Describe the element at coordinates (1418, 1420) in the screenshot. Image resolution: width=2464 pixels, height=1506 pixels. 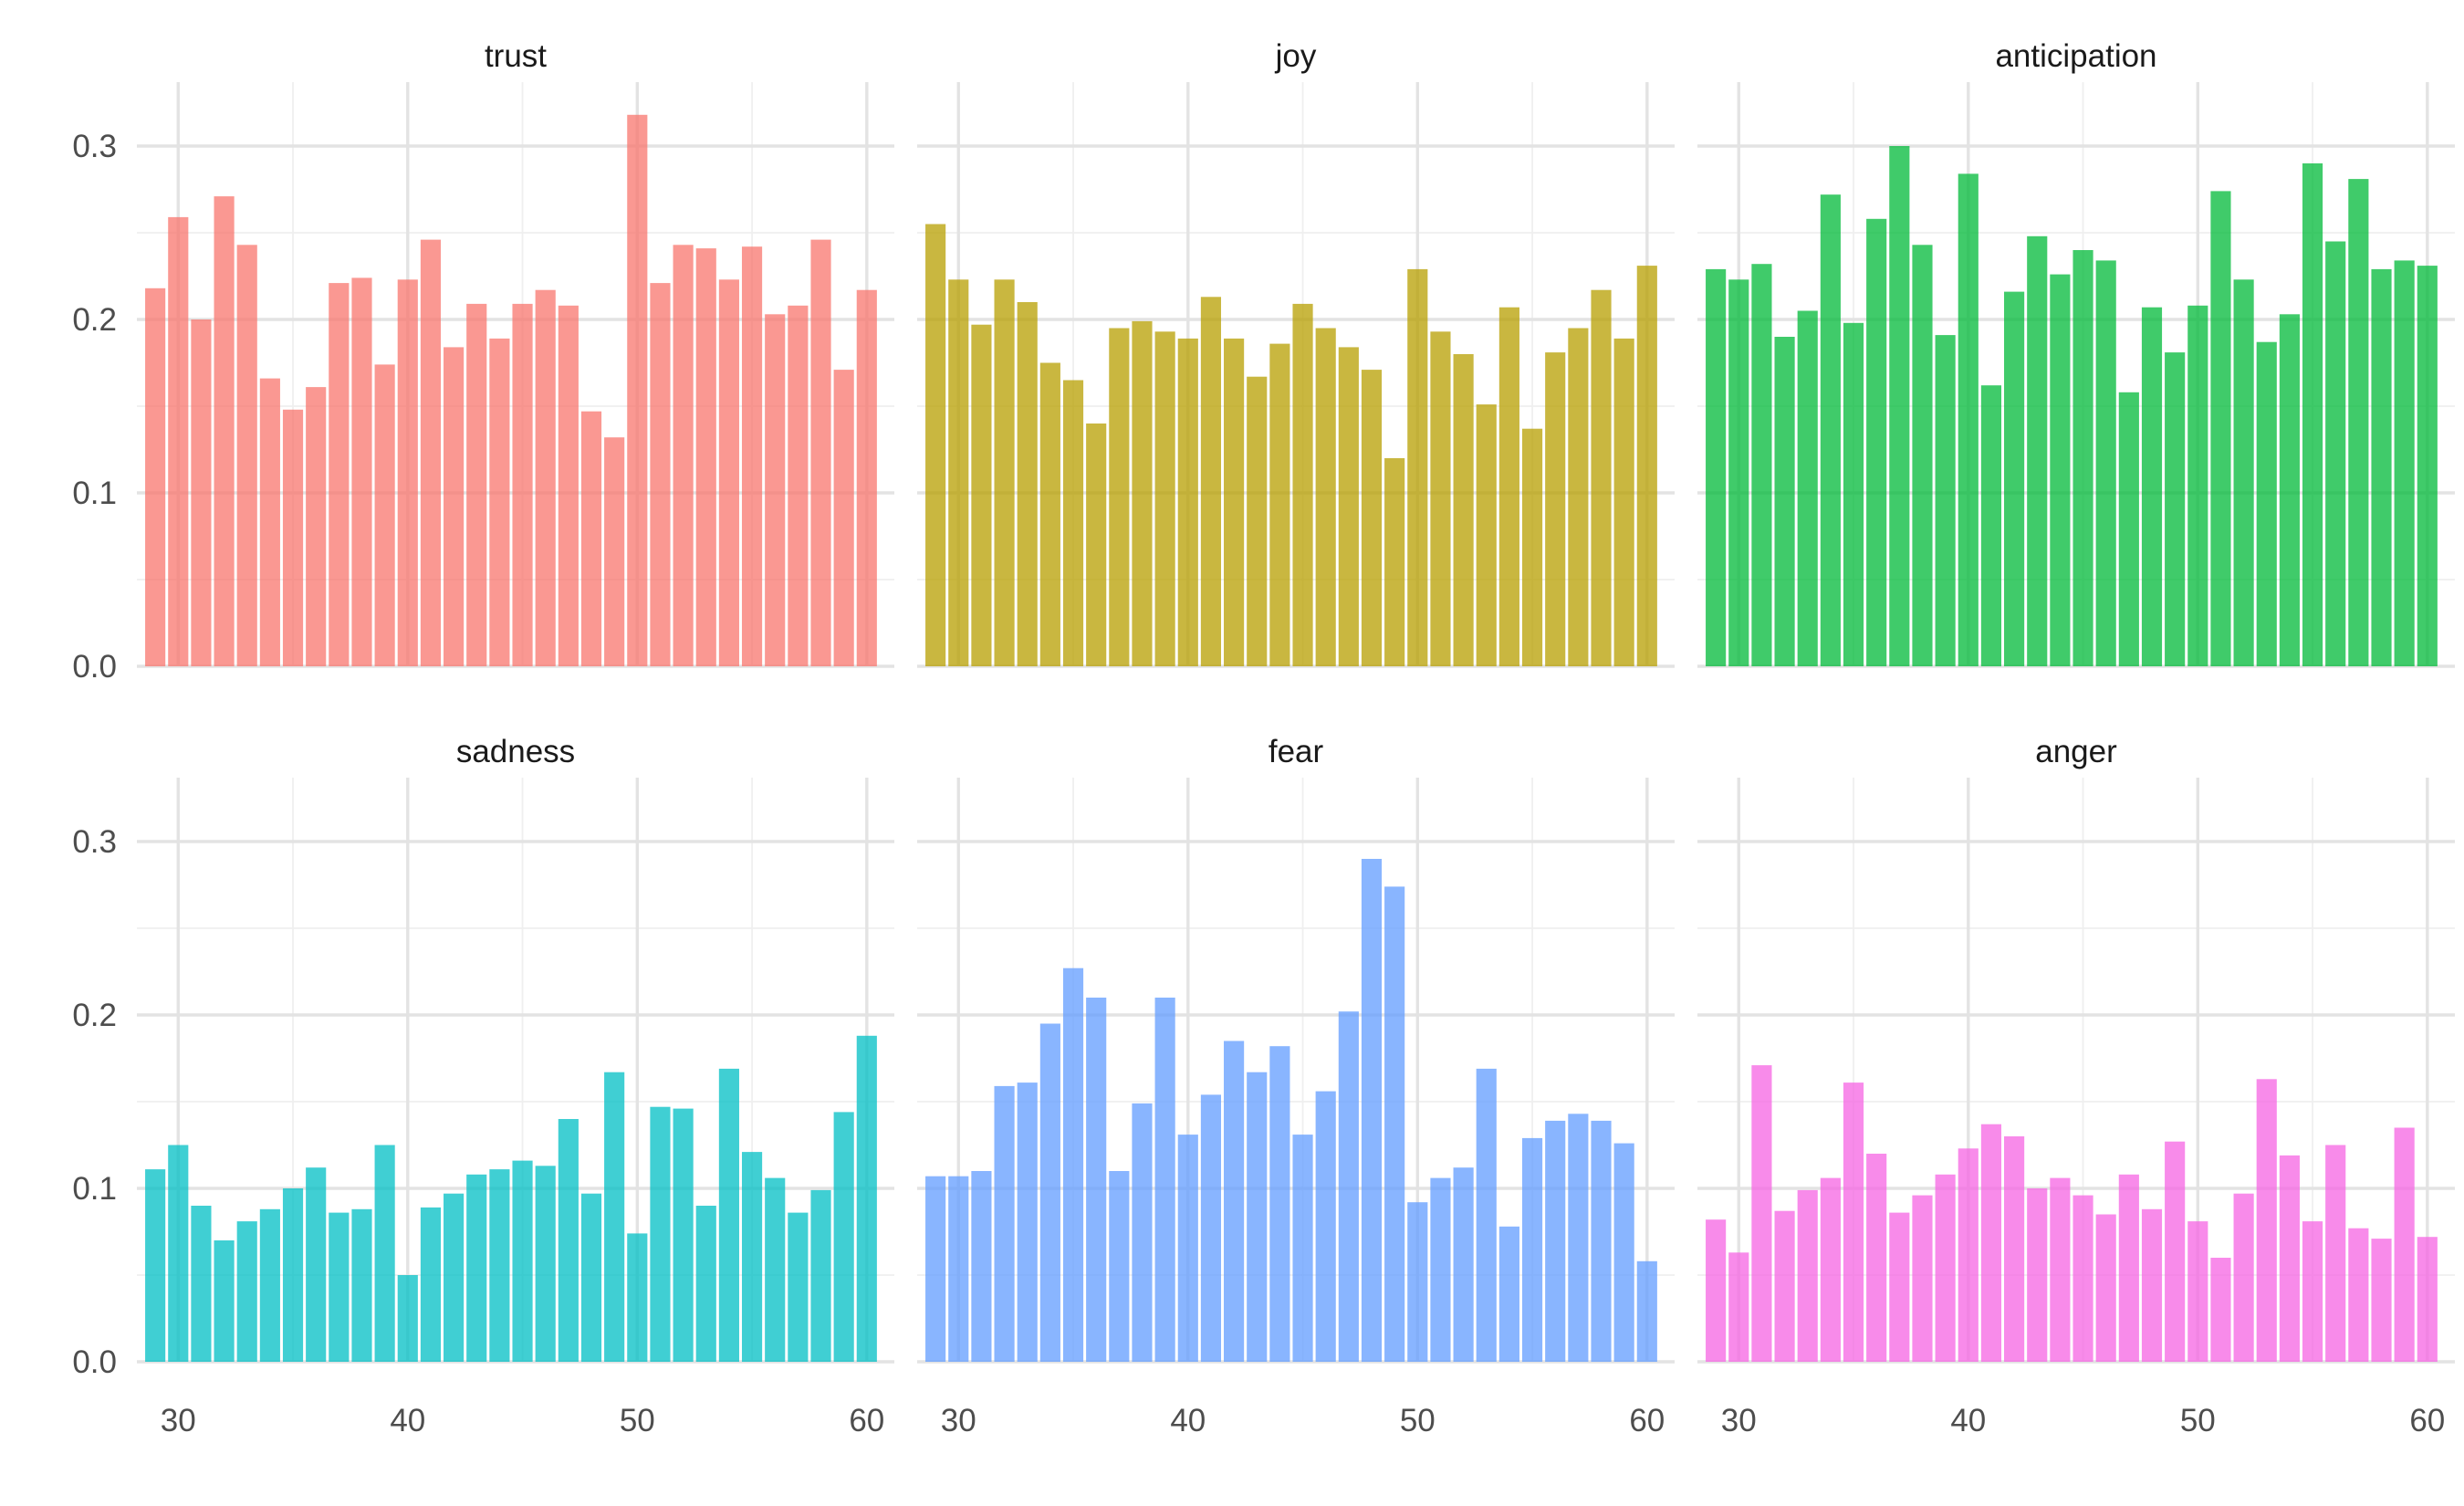
I see `x-tick-label: 50` at that location.